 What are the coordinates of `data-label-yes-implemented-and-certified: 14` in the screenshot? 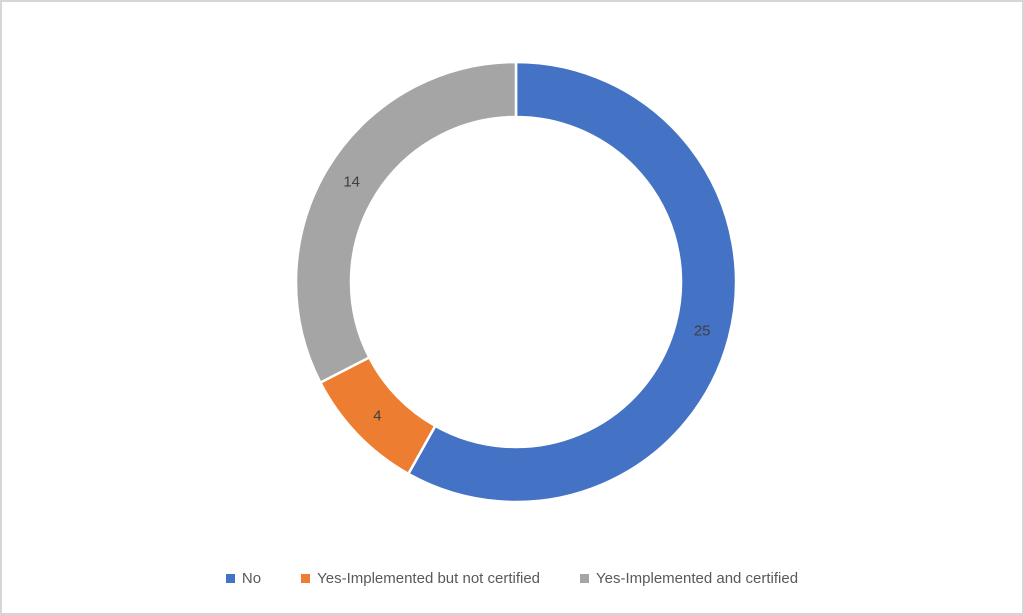 It's located at (351, 182).